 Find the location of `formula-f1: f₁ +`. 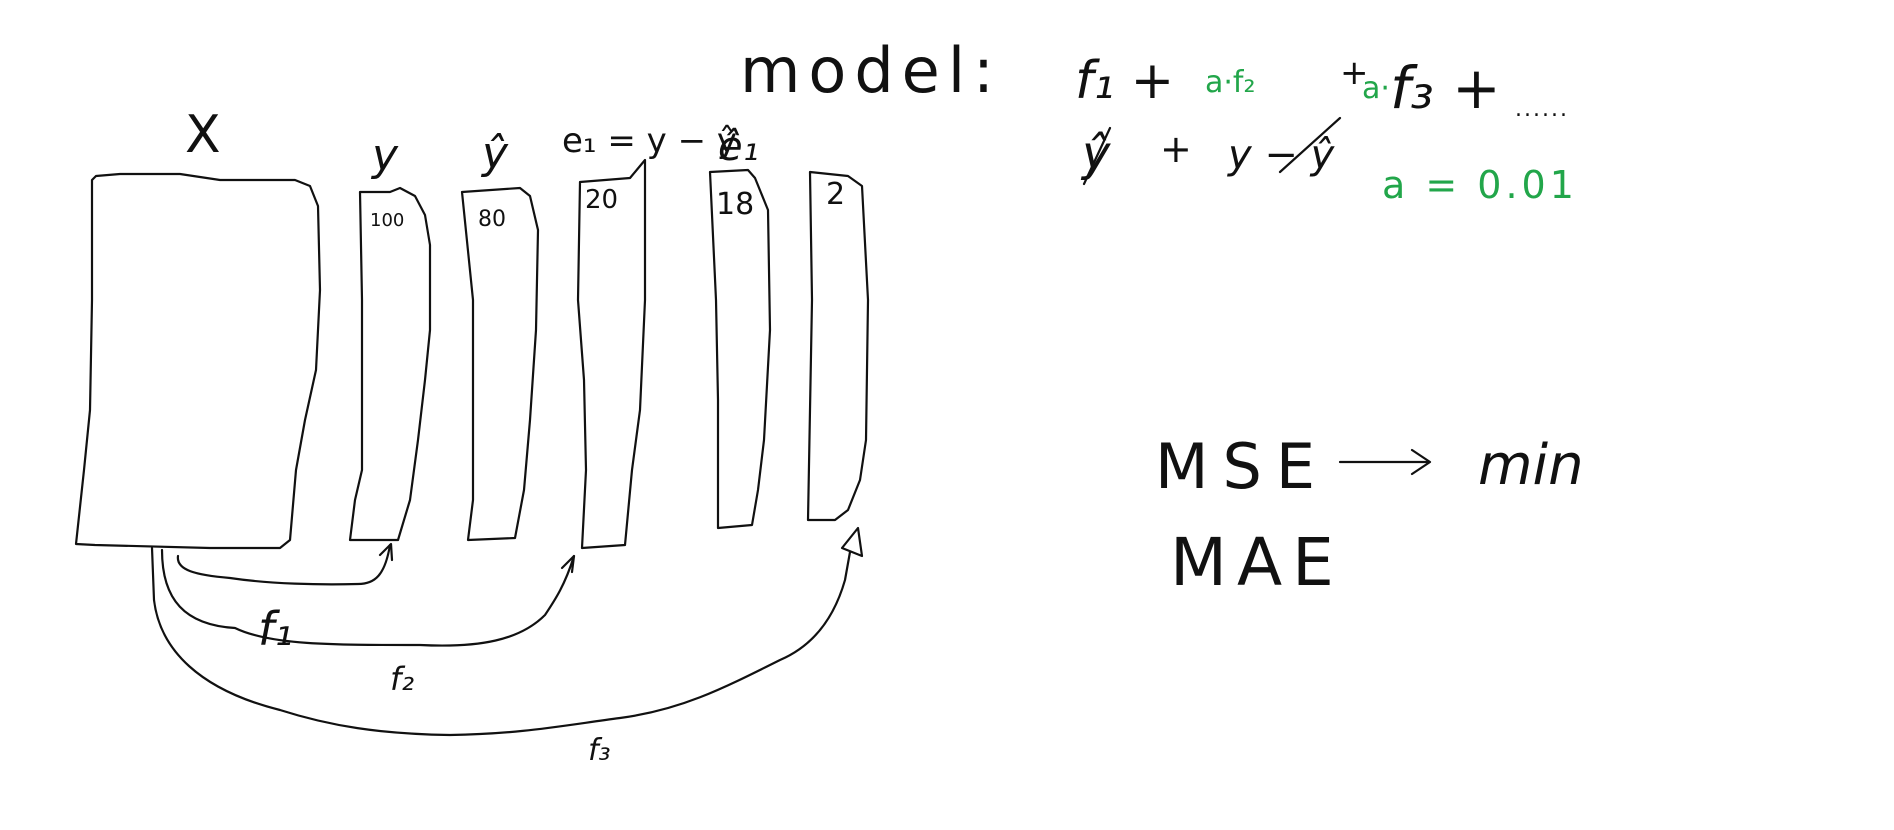

formula-f1: f₁ + is located at coordinates (1124, 81).